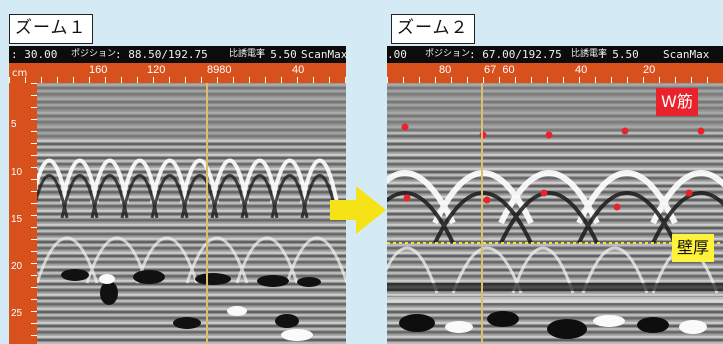 The height and width of the screenshot is (344, 723). Describe the element at coordinates (482, 213) in the screenshot. I see `zoom2-cursor-line` at that location.